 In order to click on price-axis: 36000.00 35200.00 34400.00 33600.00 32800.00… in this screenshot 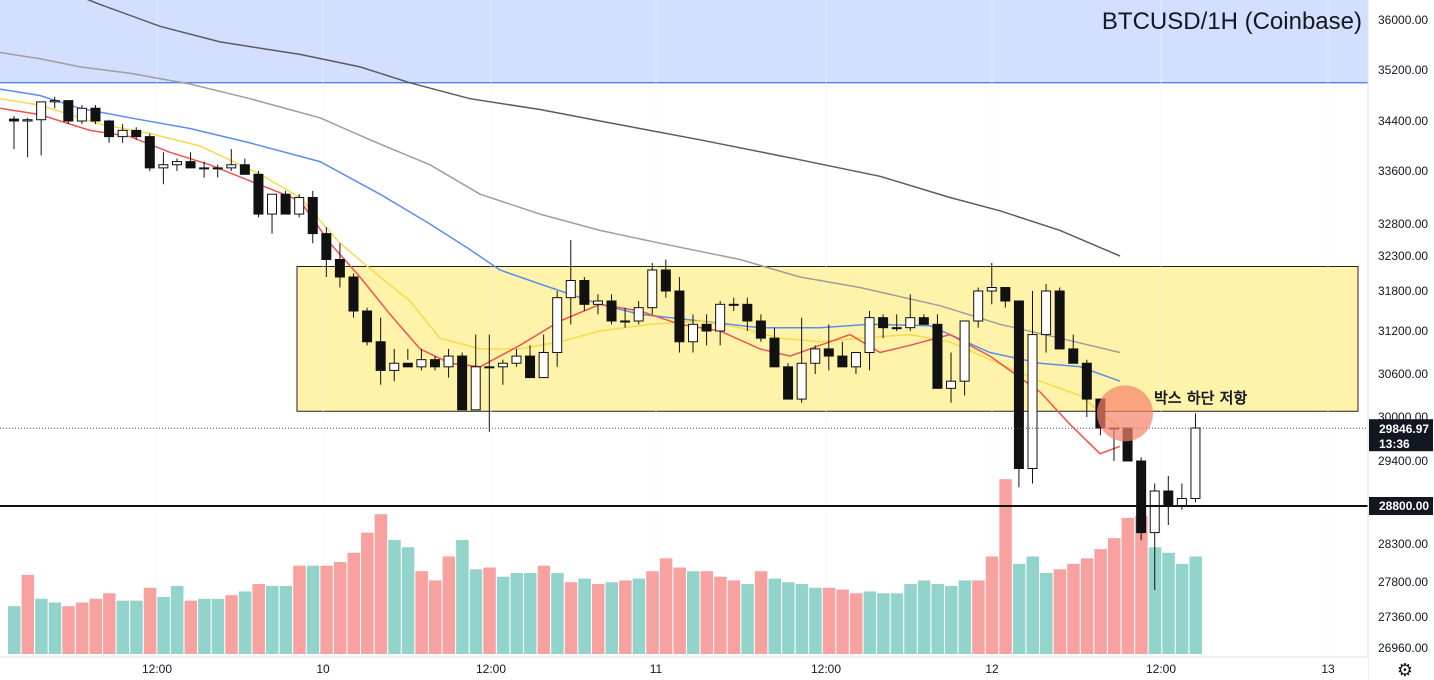, I will do `click(1403, 334)`.